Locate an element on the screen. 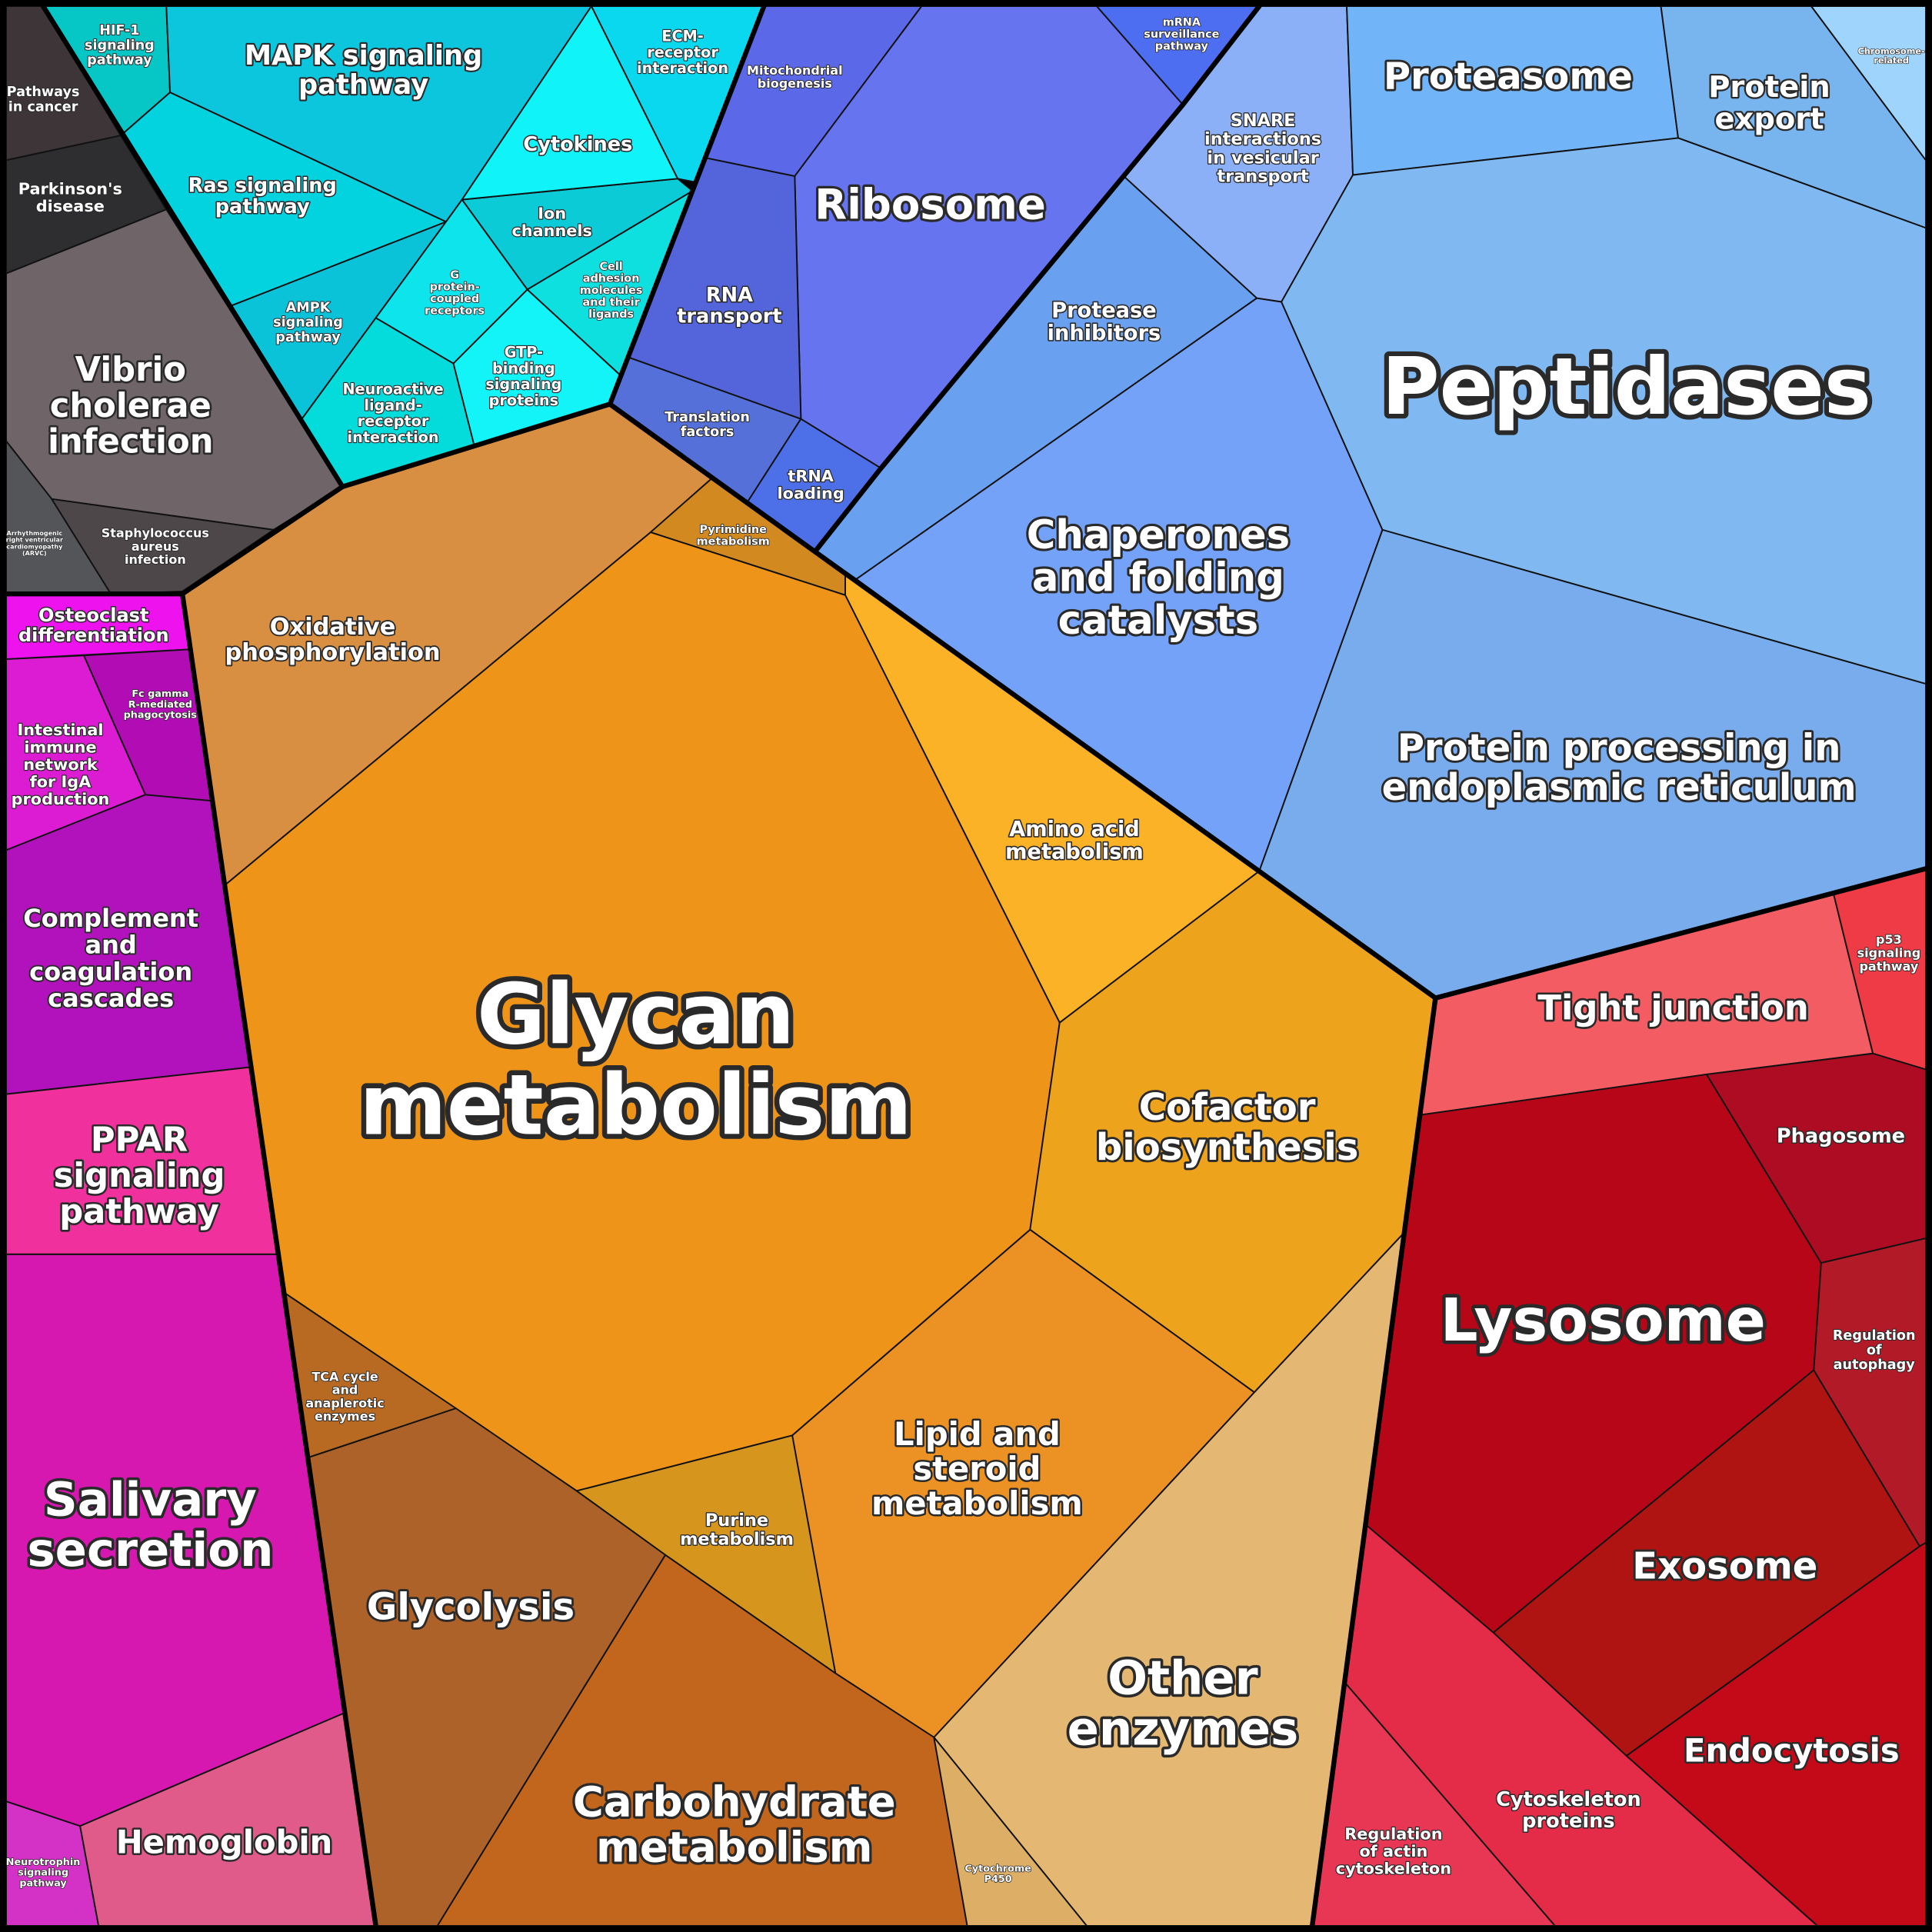 This screenshot has height=1932, width=1932. cell-label: Peptidases is located at coordinates (1626, 387).